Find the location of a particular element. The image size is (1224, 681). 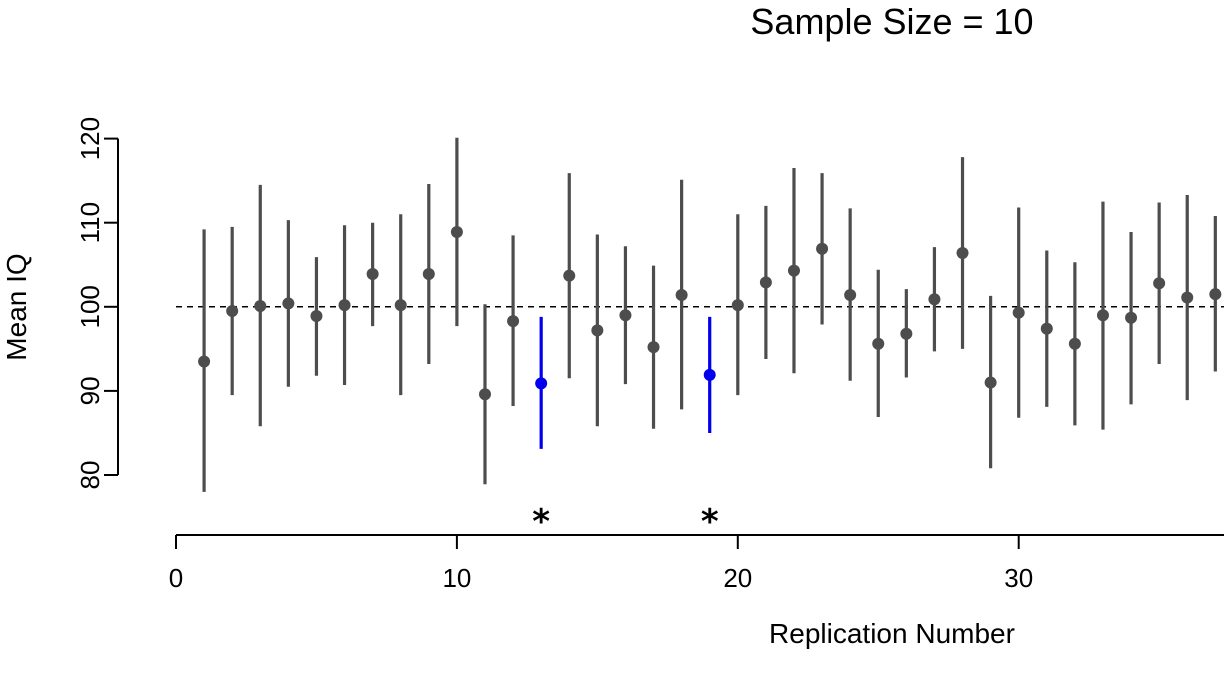

x-tick-group: 0 10 20 30 is located at coordinates (601, 564).